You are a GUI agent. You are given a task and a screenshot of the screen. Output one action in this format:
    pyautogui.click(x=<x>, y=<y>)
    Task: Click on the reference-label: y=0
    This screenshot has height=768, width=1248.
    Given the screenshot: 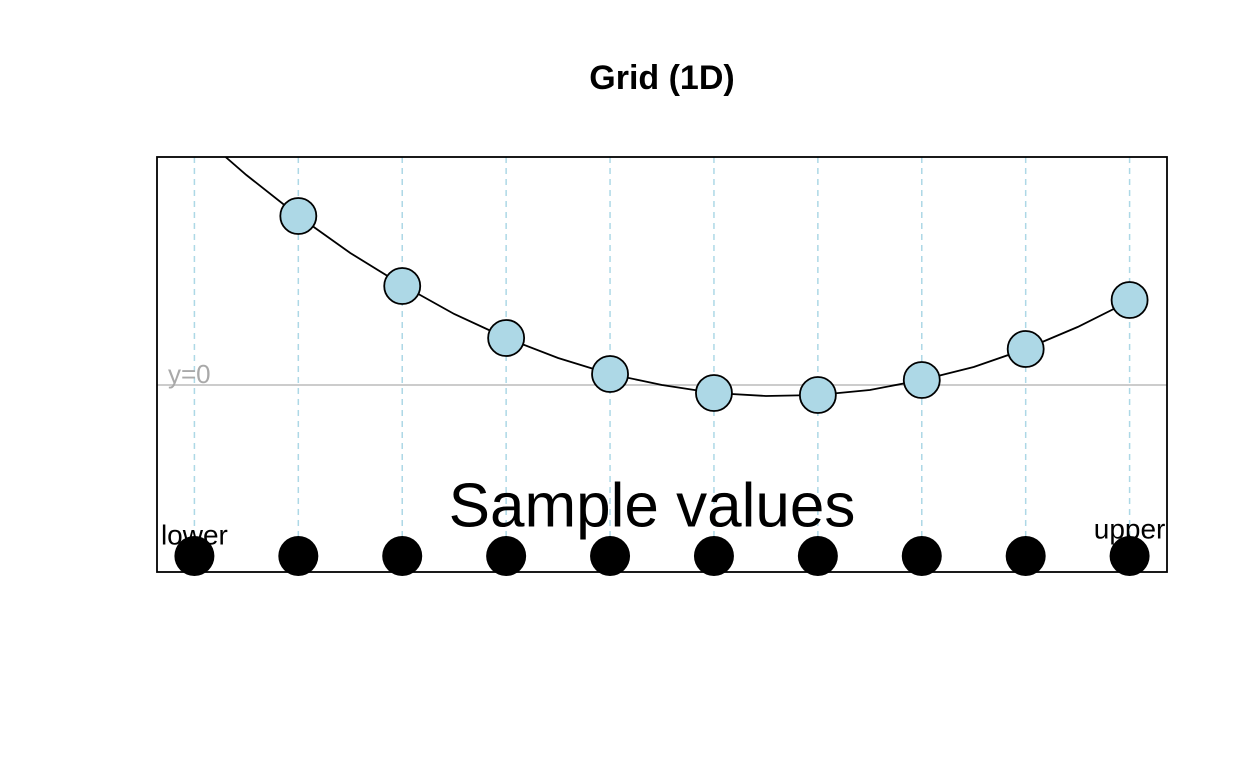 What is the action you would take?
    pyautogui.click(x=189, y=374)
    